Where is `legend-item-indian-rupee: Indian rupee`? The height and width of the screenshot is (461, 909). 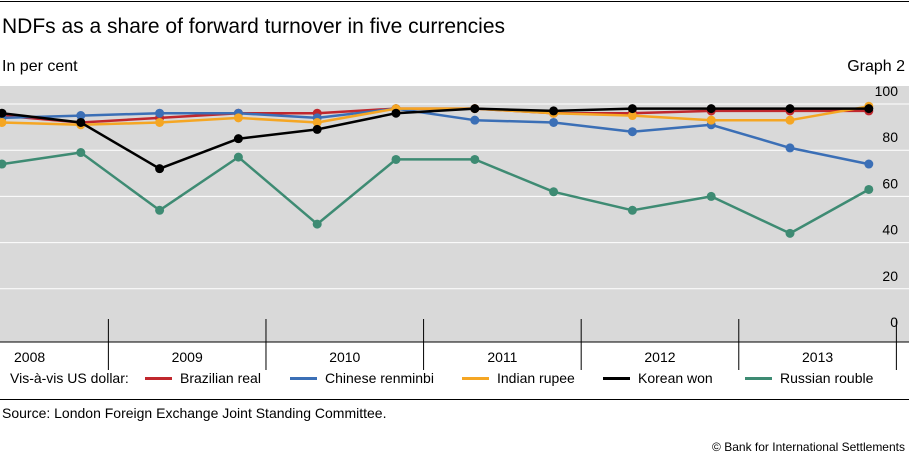
legend-item-indian-rupee: Indian rupee is located at coordinates (518, 378).